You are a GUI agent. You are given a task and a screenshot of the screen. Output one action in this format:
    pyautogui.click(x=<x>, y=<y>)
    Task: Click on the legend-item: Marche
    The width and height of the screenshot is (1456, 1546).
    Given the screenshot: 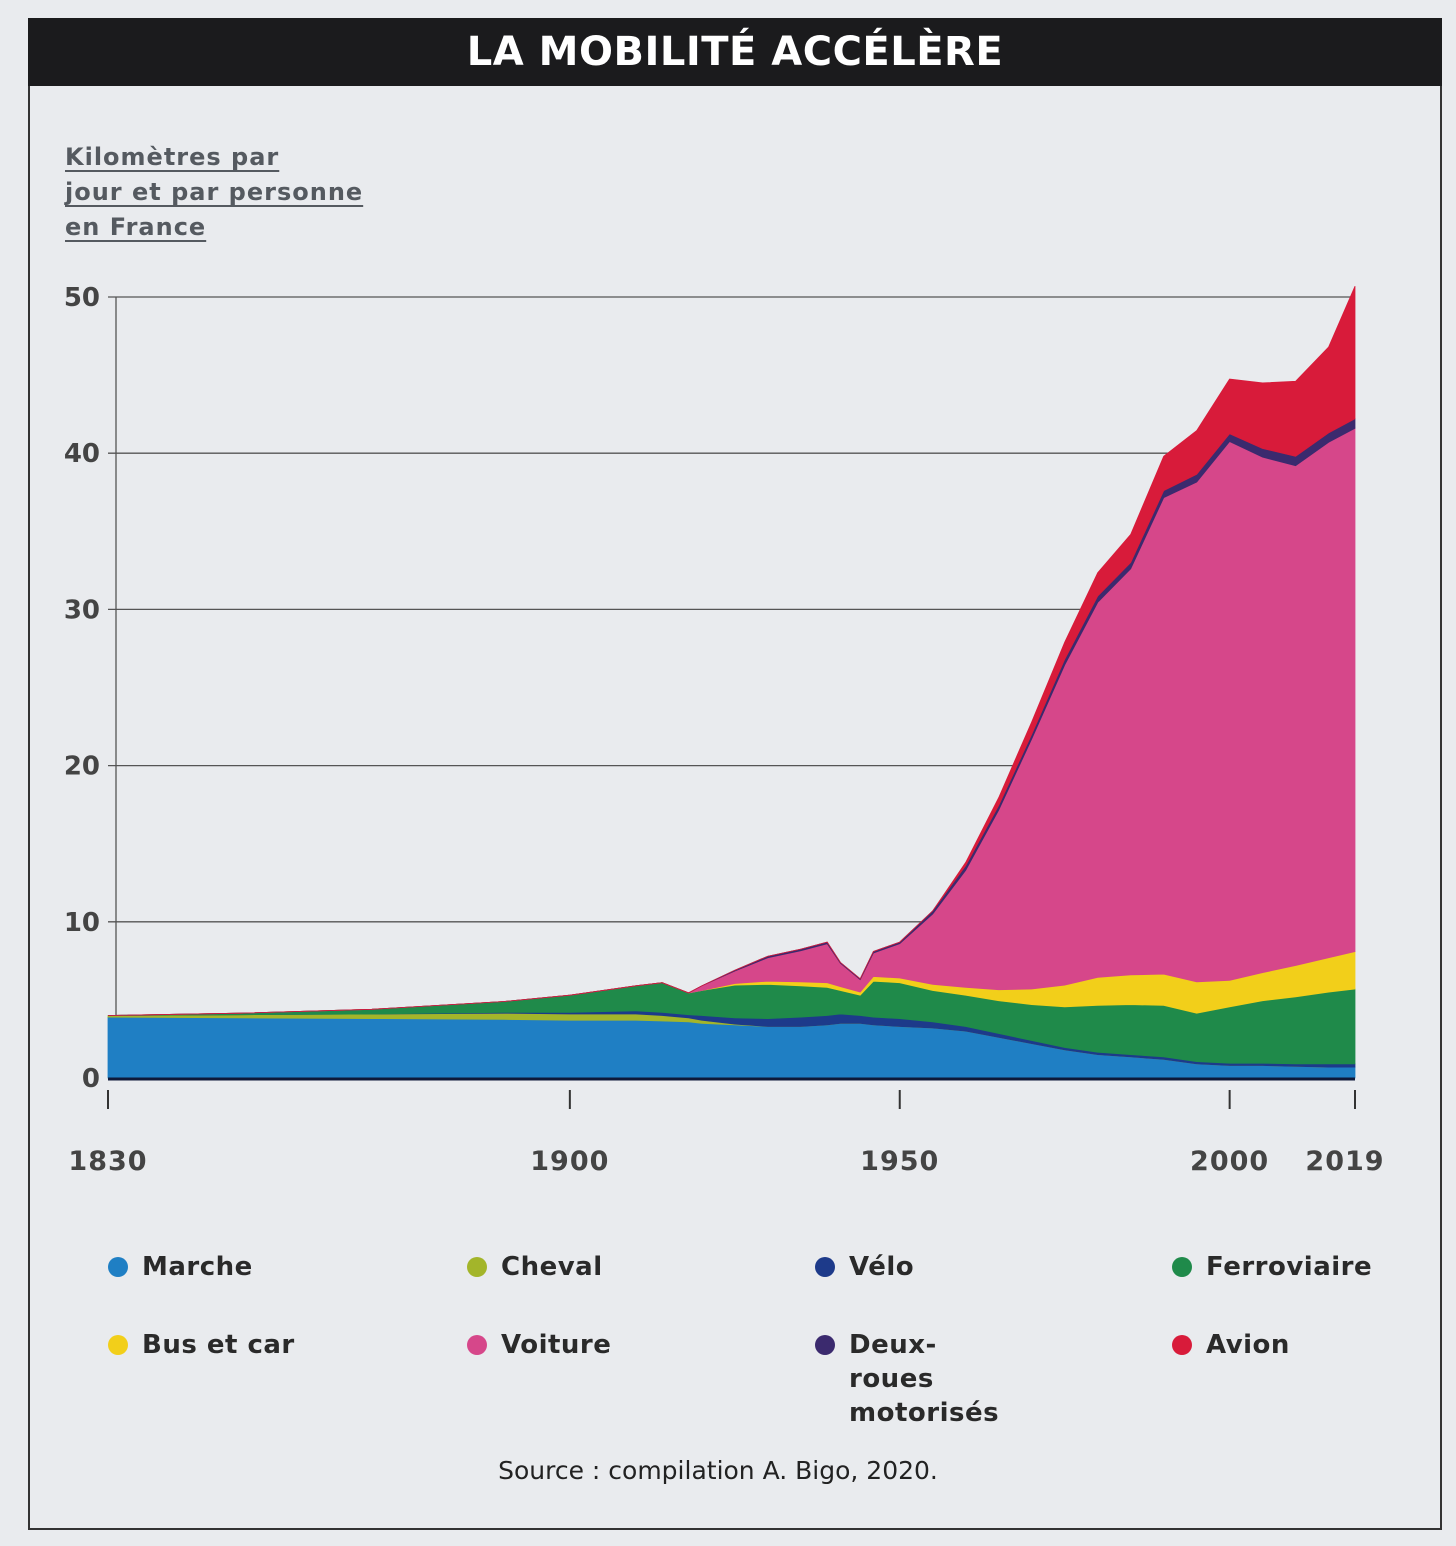 What is the action you would take?
    pyautogui.click(x=180, y=1267)
    